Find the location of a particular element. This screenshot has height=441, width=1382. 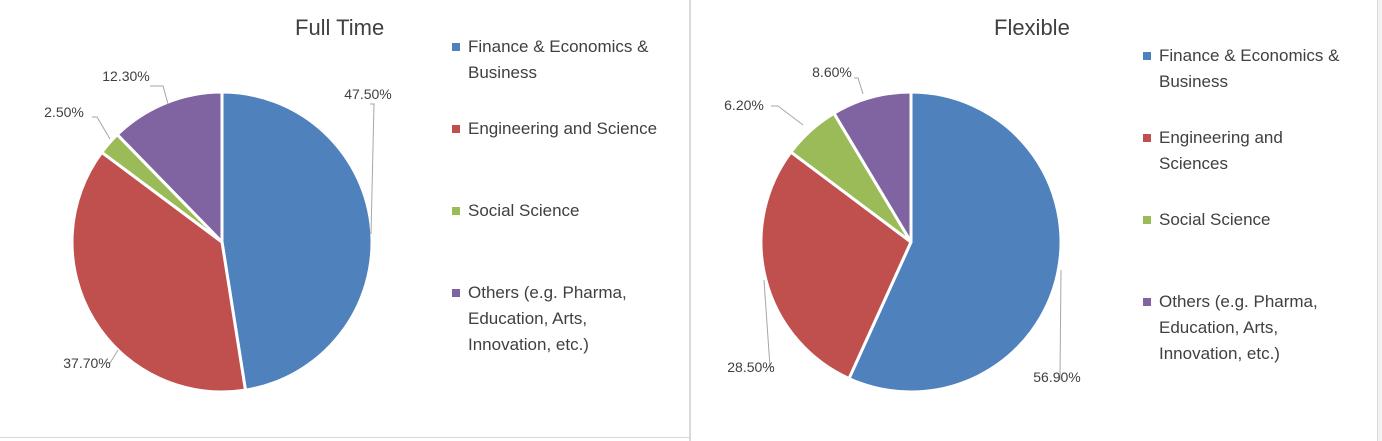

data-label-finance-economics-business: 47.50% is located at coordinates (367, 94).